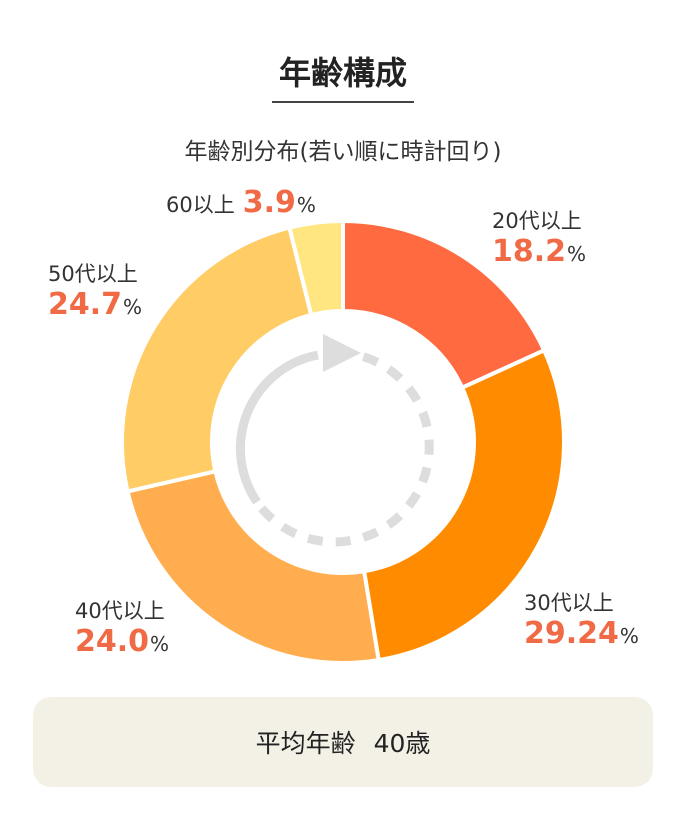  I want to click on slice-value: 18.2, so click(529, 251).